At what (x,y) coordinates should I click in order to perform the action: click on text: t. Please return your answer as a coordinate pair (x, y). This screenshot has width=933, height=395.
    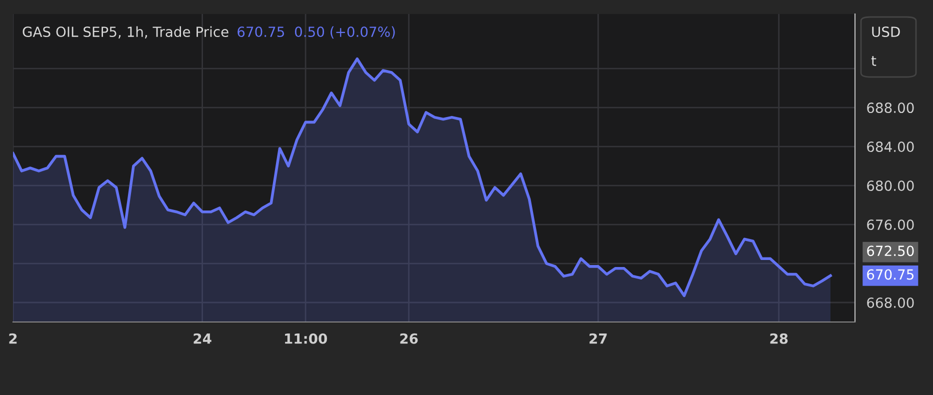
    Looking at the image, I should click on (873, 61).